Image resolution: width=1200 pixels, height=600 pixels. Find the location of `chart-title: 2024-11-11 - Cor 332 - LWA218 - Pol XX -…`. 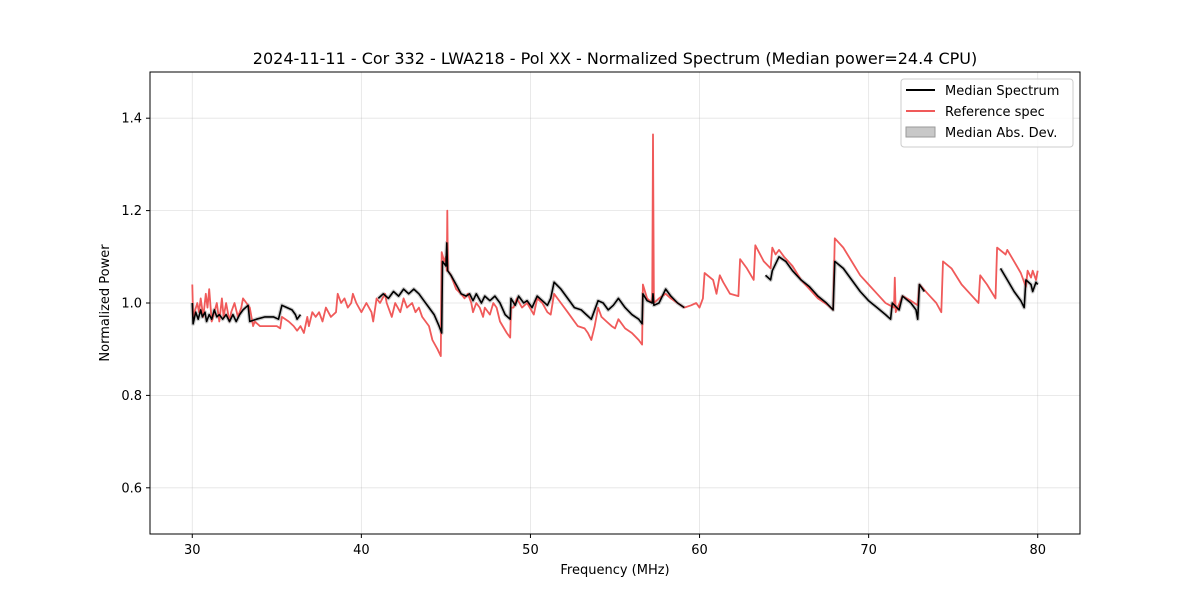

chart-title: 2024-11-11 - Cor 332 - LWA218 - Pol XX -… is located at coordinates (615, 58).